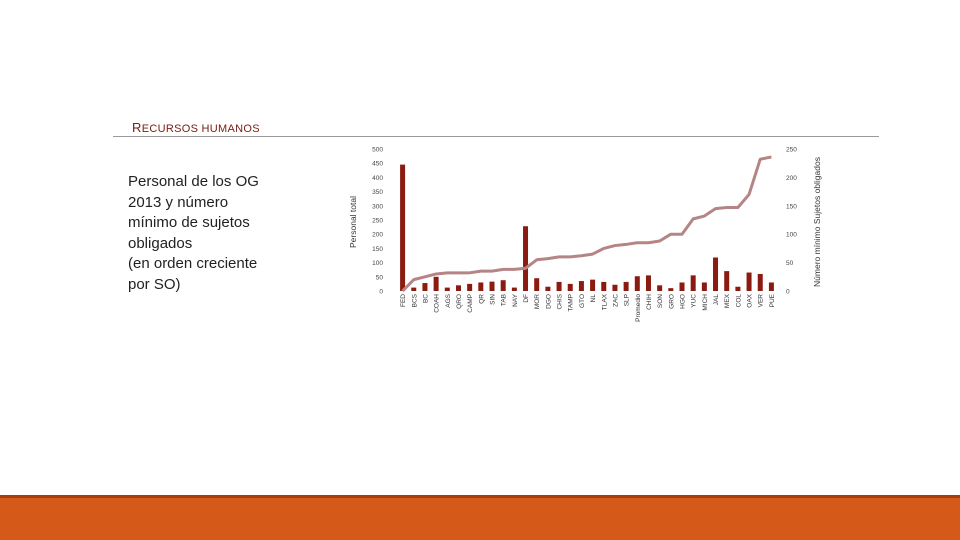 The height and width of the screenshot is (540, 960). What do you see at coordinates (791, 178) in the screenshot?
I see `right-tick-label: 200` at bounding box center [791, 178].